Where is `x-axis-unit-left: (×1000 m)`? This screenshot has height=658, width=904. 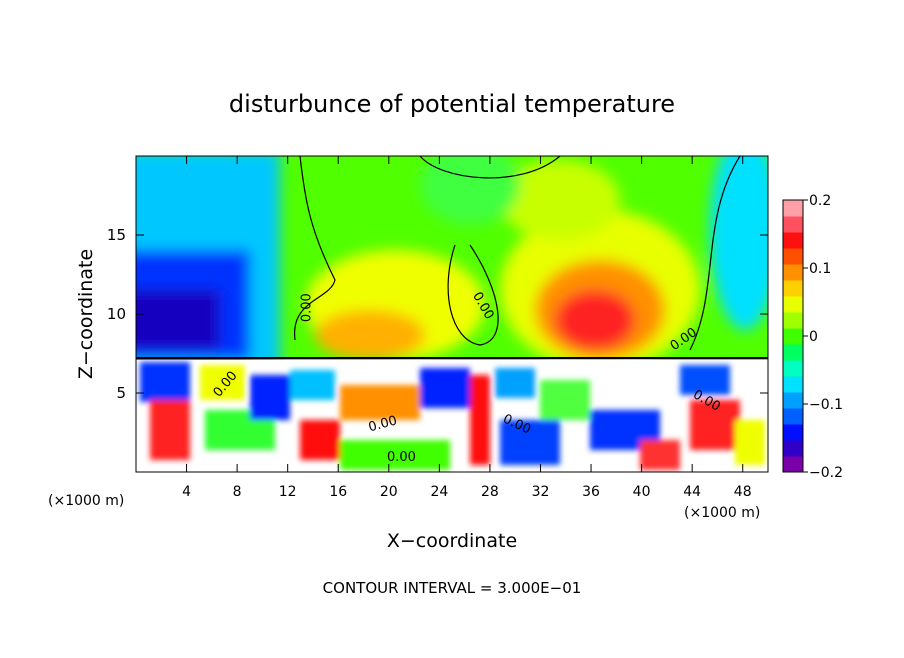 x-axis-unit-left: (×1000 m) is located at coordinates (86, 501).